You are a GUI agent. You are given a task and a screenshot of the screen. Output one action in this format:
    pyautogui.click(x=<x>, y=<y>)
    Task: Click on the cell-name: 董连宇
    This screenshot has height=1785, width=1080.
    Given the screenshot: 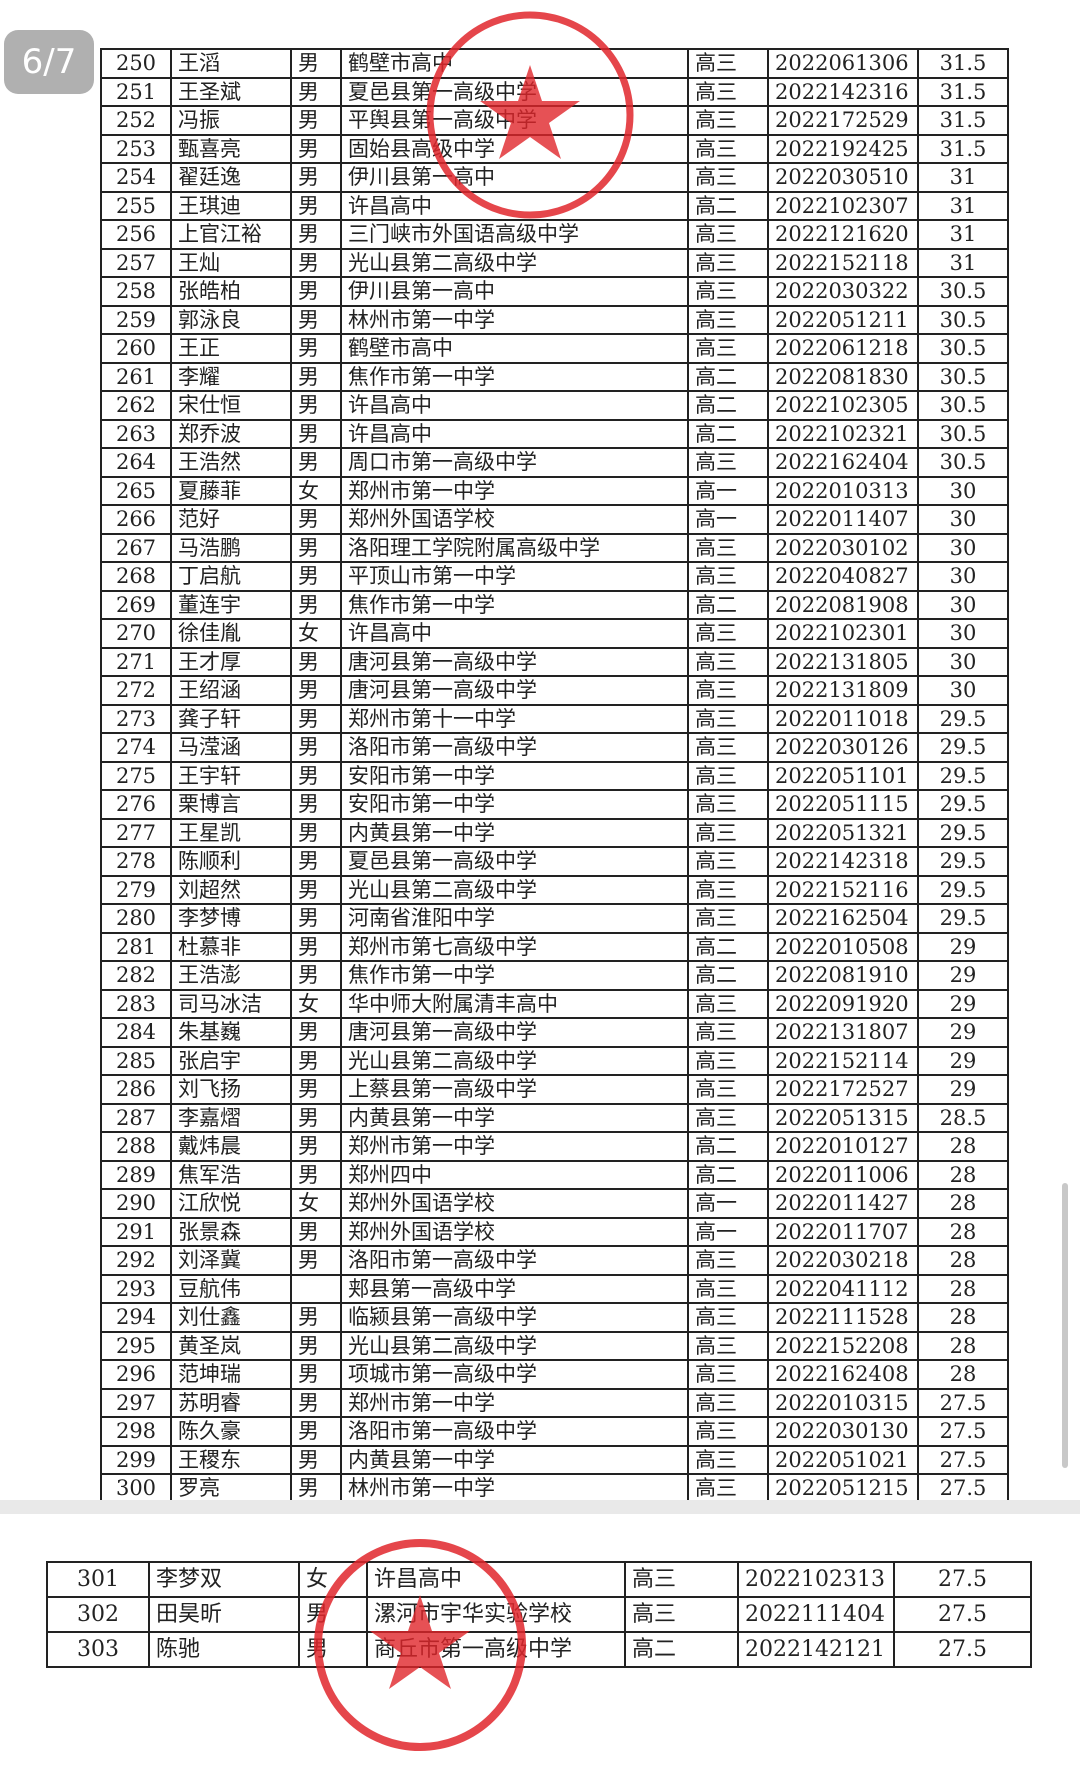 What is the action you would take?
    pyautogui.click(x=231, y=604)
    